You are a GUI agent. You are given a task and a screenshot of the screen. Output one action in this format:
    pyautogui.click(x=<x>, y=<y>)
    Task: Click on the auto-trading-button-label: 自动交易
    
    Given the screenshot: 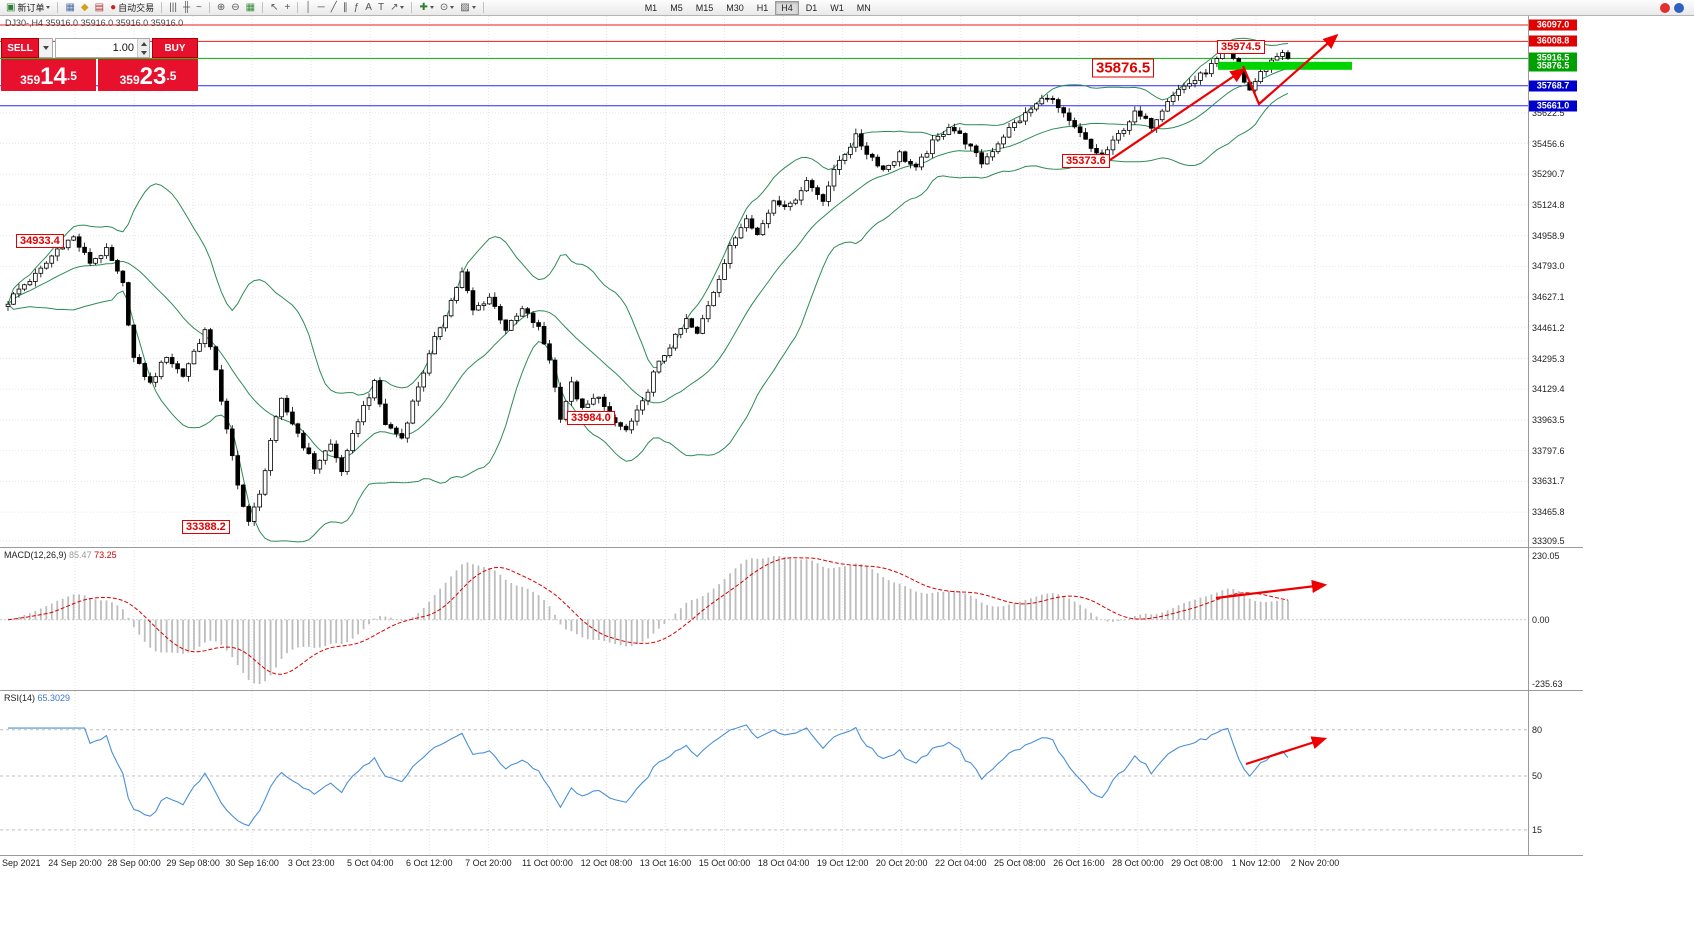 What is the action you would take?
    pyautogui.click(x=136, y=8)
    